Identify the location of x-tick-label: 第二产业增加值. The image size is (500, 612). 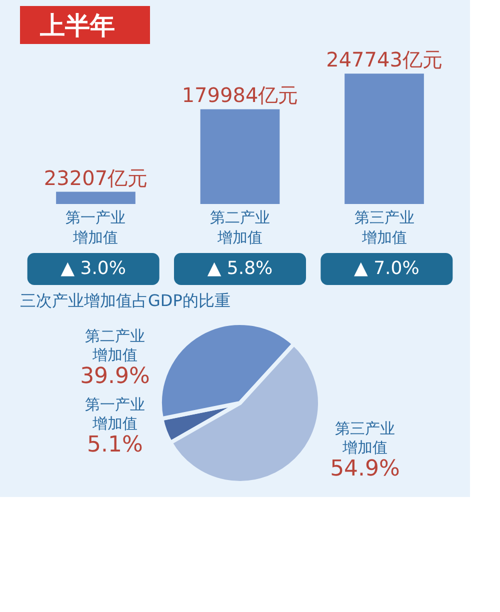
(240, 227).